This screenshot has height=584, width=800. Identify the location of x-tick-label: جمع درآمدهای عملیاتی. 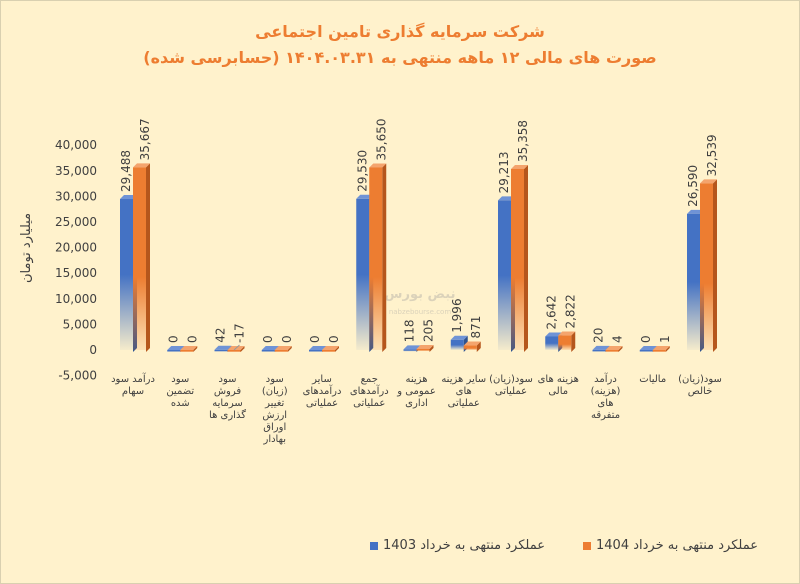
(369, 391).